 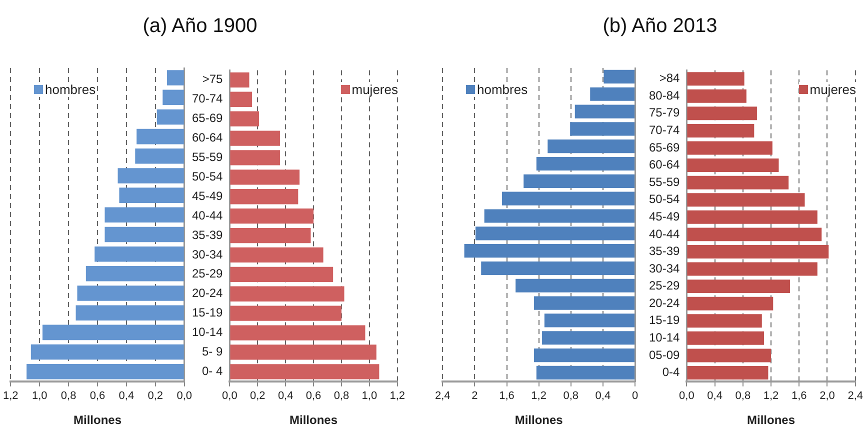 What do you see at coordinates (664, 355) in the screenshot?
I see `y-tick-label: 05-09` at bounding box center [664, 355].